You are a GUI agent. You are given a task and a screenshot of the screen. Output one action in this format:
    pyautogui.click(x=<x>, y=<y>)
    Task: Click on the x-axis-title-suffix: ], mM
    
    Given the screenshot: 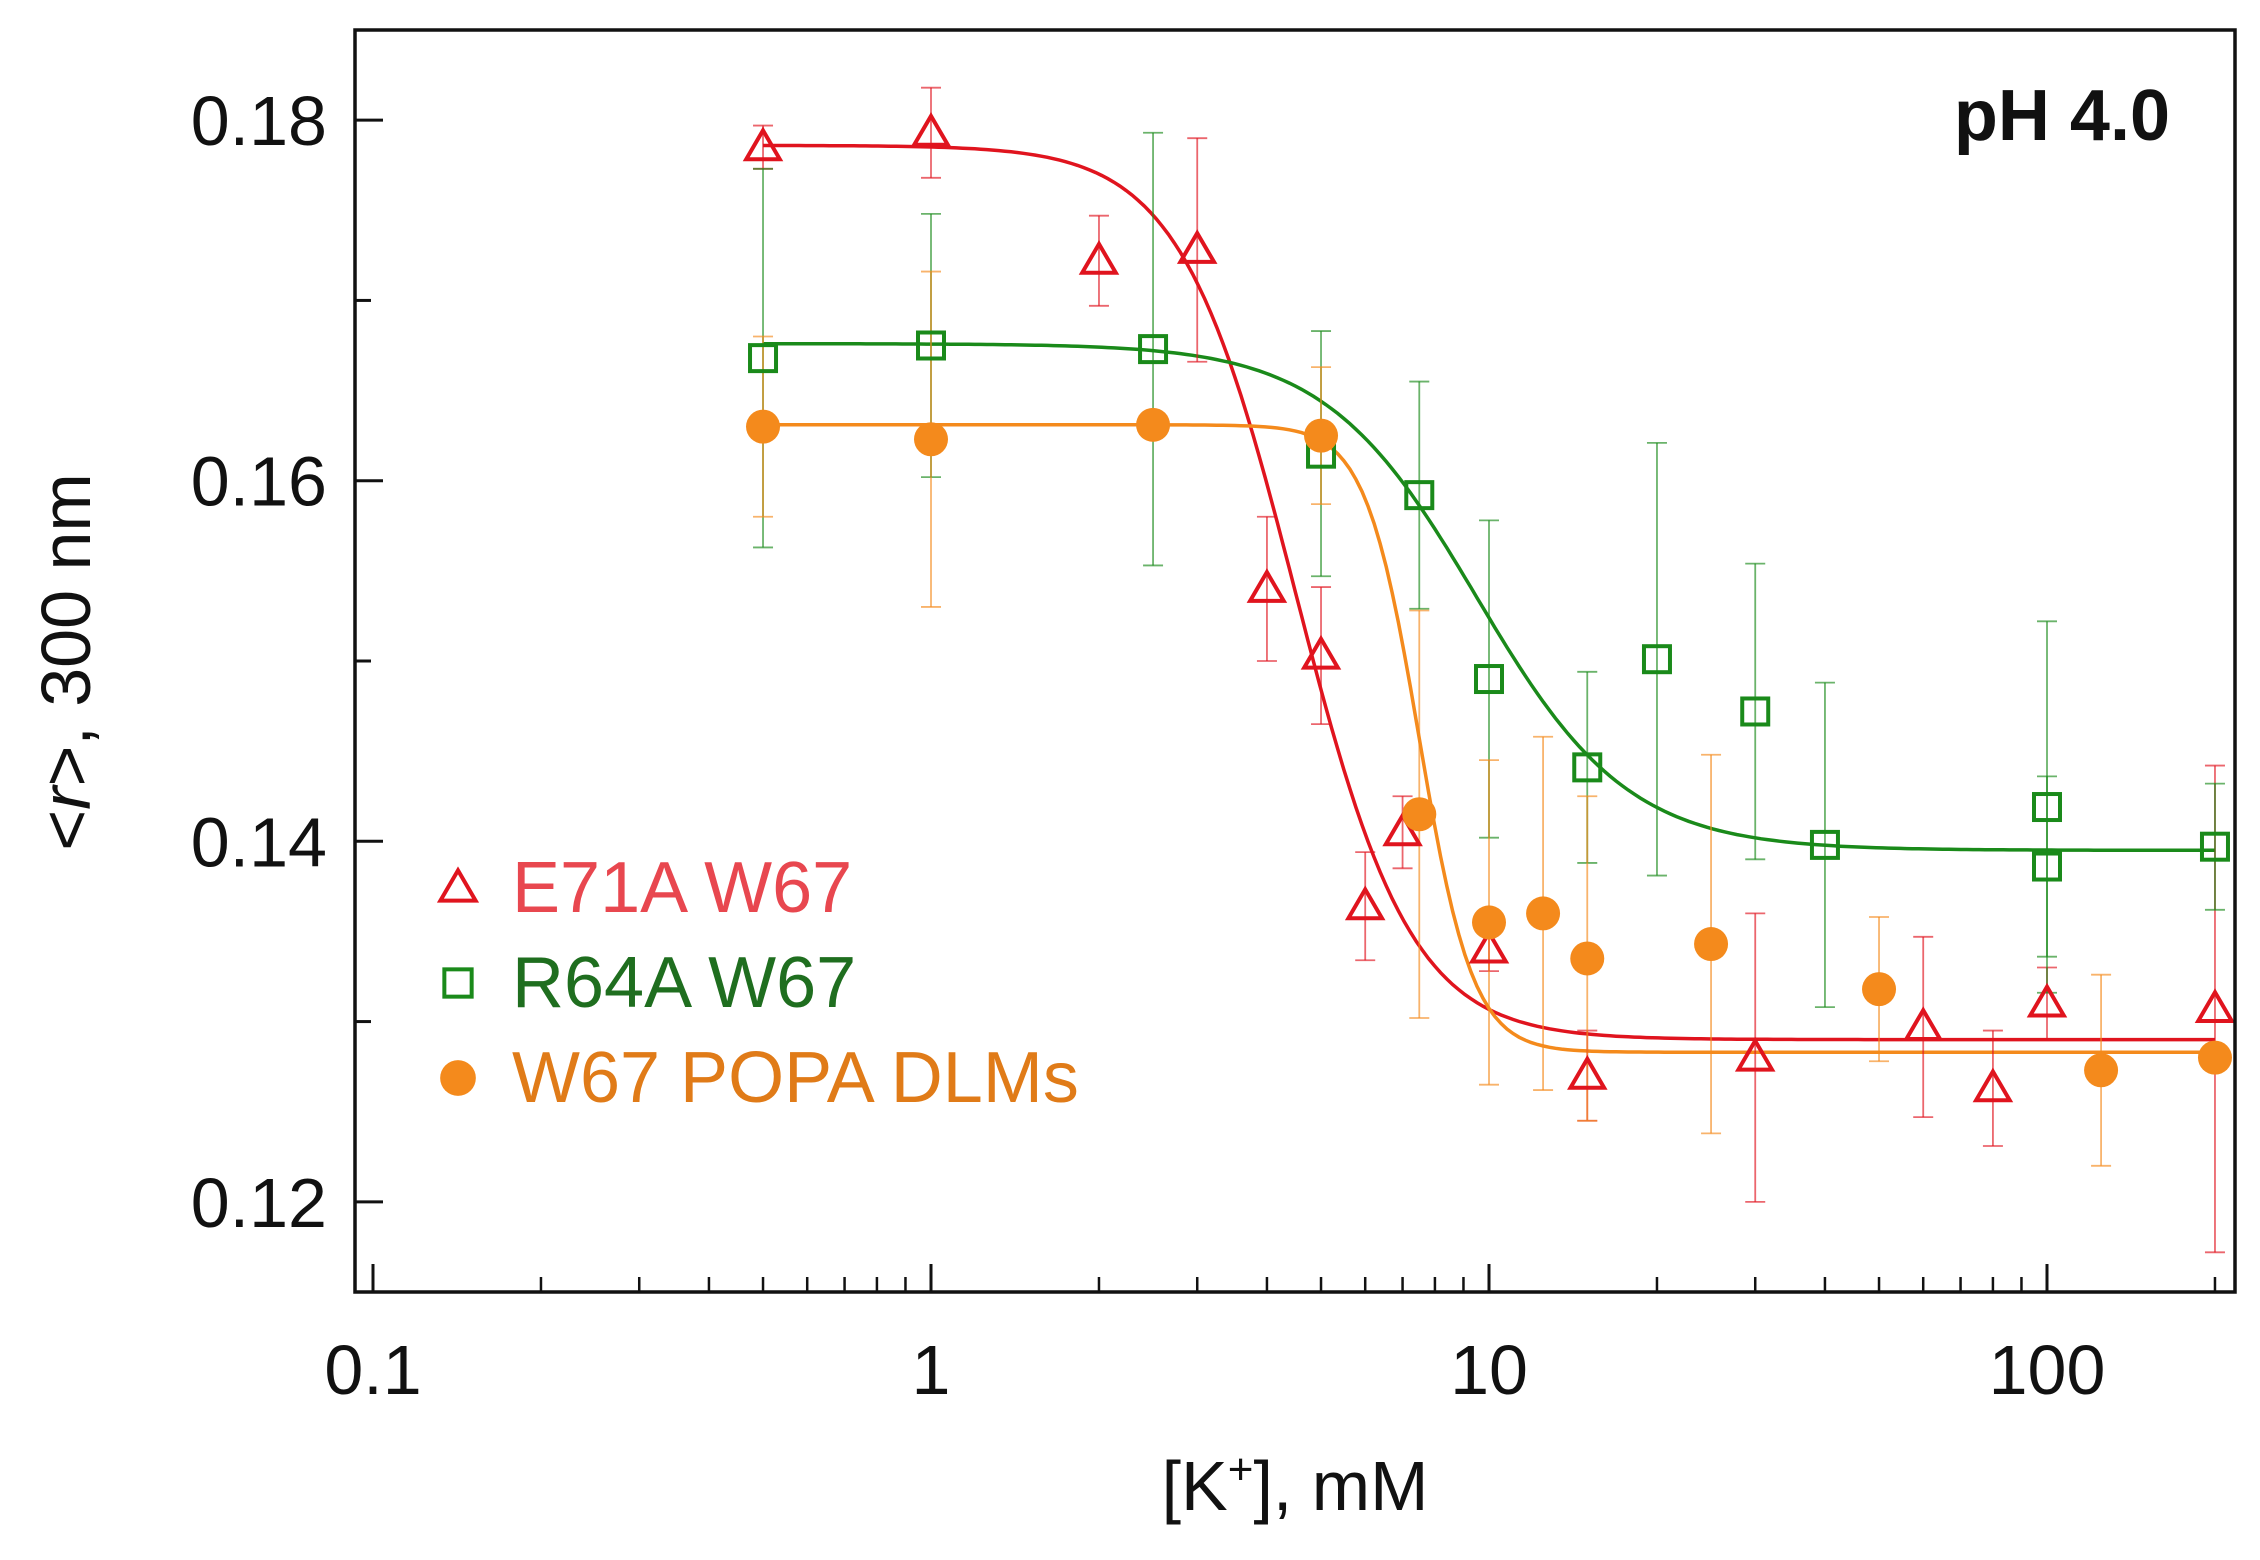 What is the action you would take?
    pyautogui.click(x=1340, y=1486)
    